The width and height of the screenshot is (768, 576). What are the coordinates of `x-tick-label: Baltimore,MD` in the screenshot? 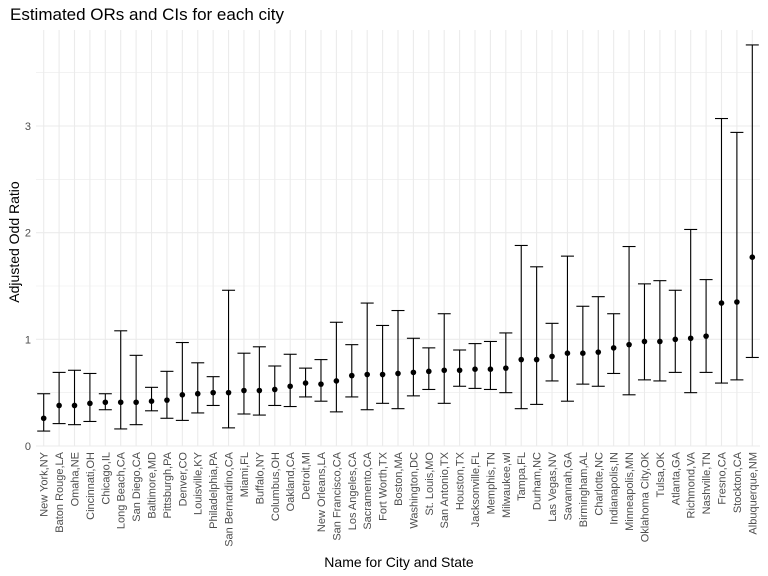 It's located at (153, 485).